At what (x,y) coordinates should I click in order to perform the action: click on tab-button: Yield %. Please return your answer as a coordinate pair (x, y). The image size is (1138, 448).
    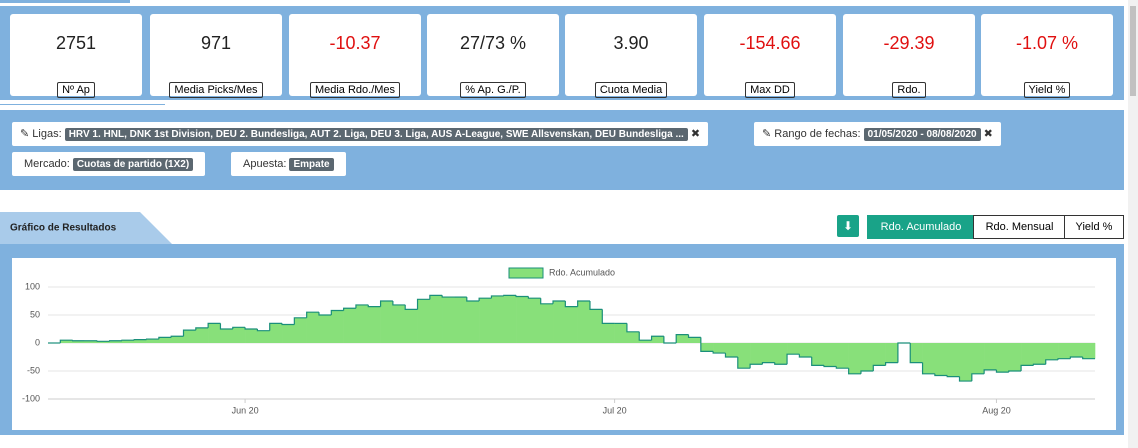
    Looking at the image, I should click on (1094, 227).